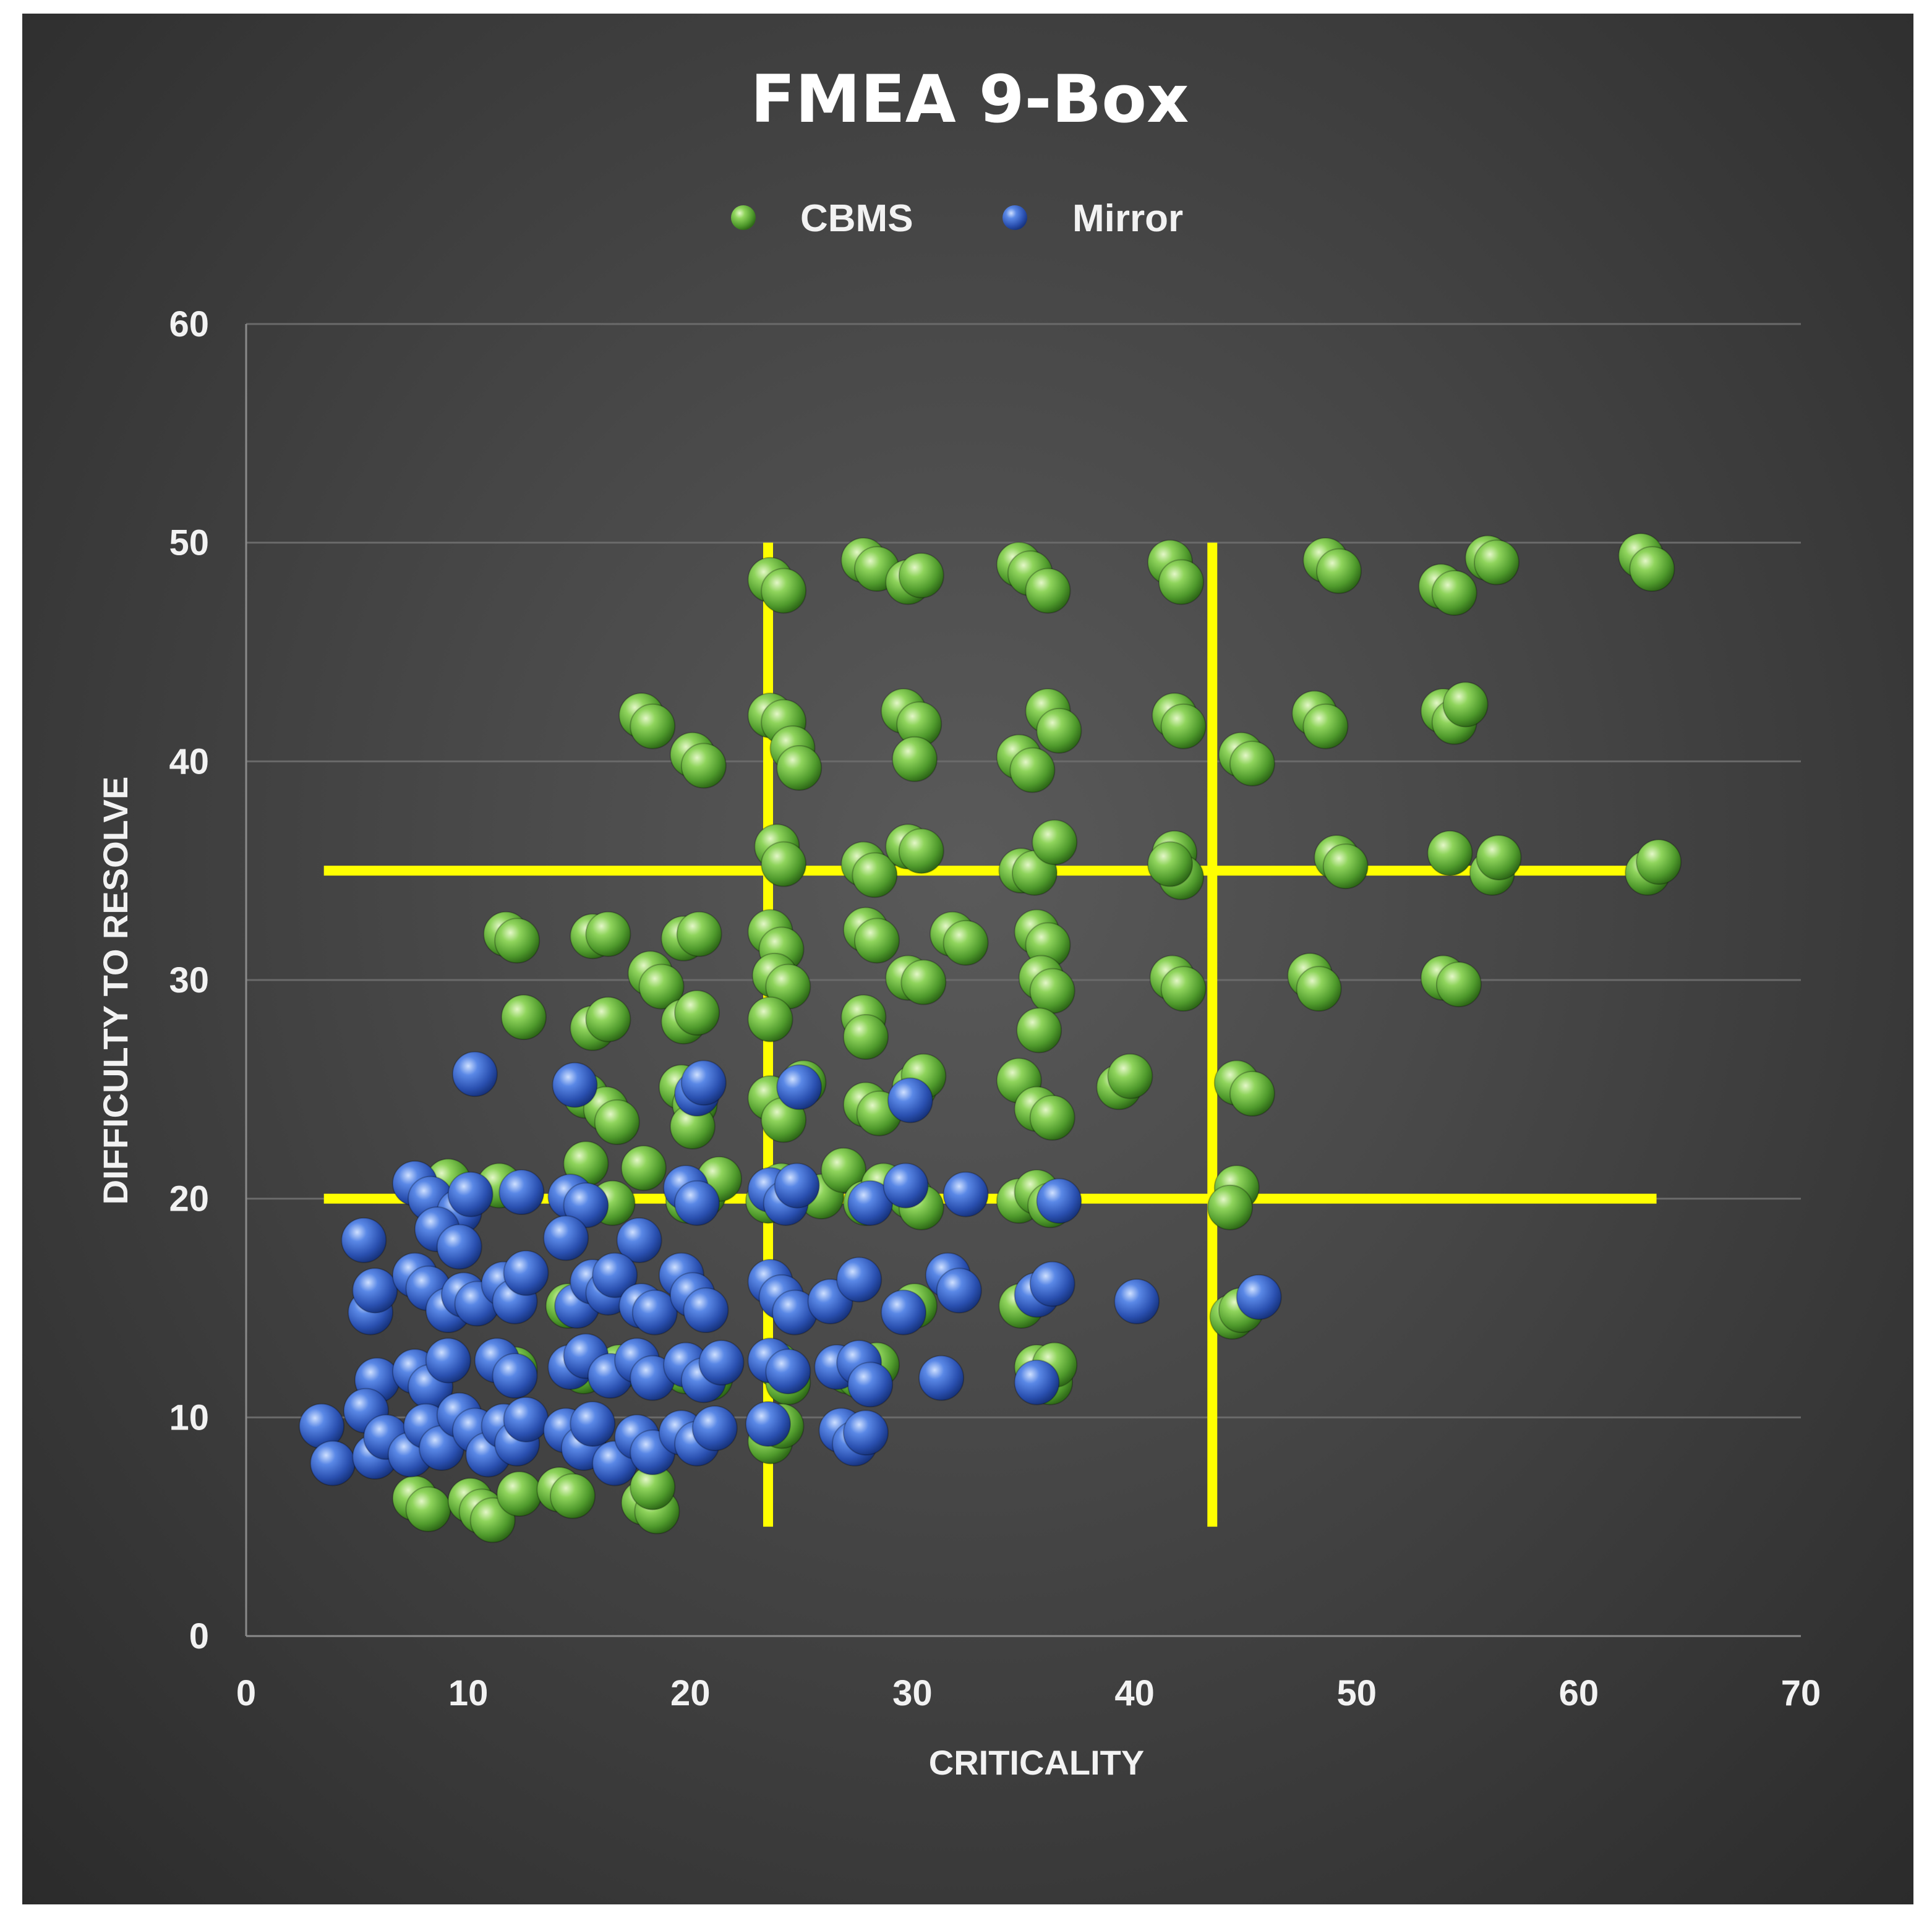 The width and height of the screenshot is (1932, 1918). Describe the element at coordinates (743, 217) in the screenshot. I see `legend-marker-cbms` at that location.